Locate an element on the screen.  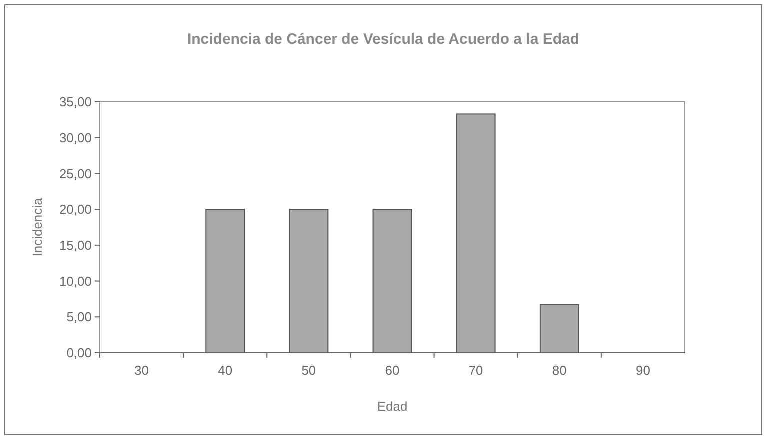
y-tick-label: 5,00 is located at coordinates (79, 317).